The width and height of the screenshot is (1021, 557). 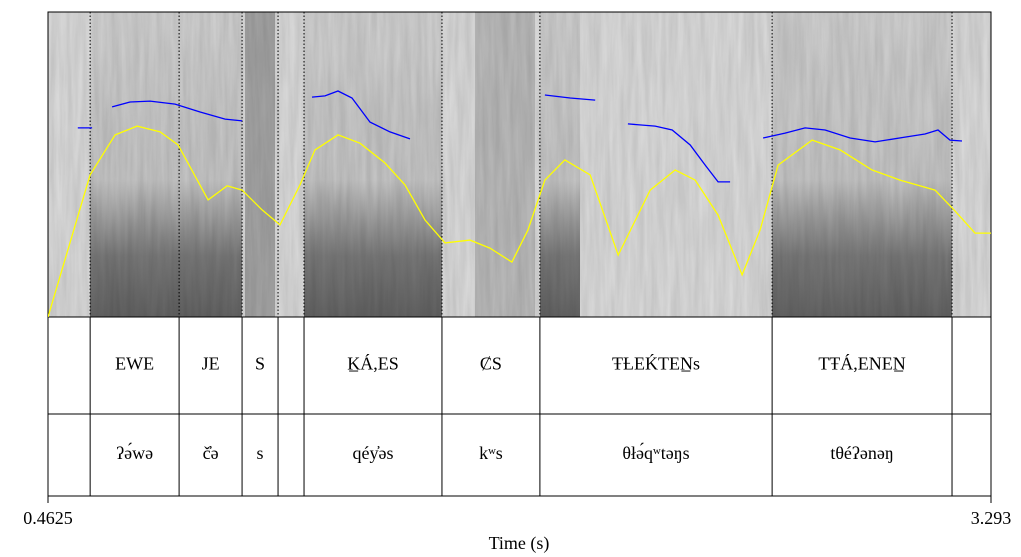 What do you see at coordinates (655, 452) in the screenshot?
I see `tier-label: θłə́qʷtəŋs` at bounding box center [655, 452].